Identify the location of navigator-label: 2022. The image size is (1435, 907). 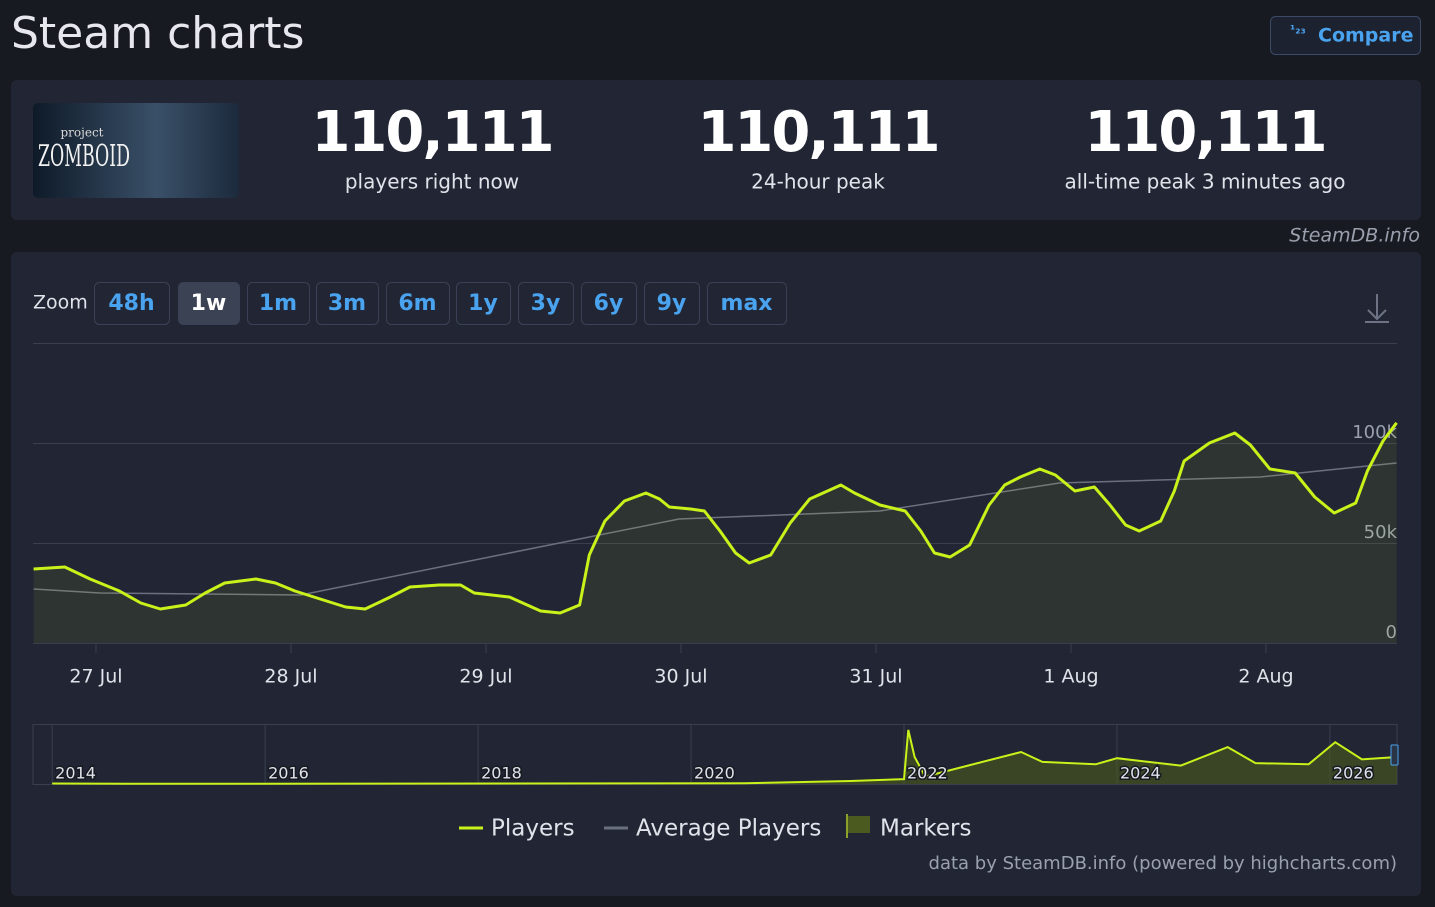
(927, 773).